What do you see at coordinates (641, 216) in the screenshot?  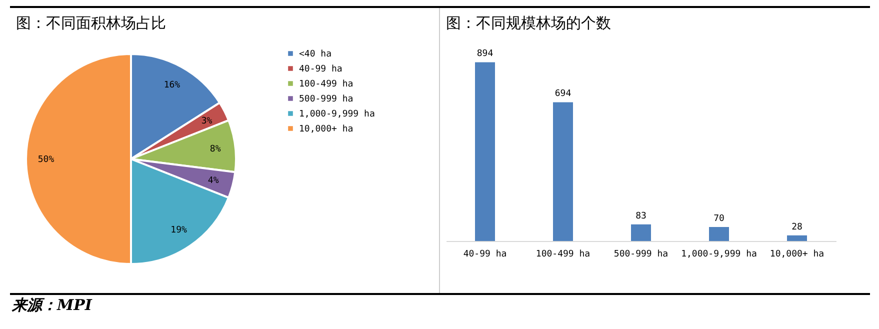 I see `data-label: 83` at bounding box center [641, 216].